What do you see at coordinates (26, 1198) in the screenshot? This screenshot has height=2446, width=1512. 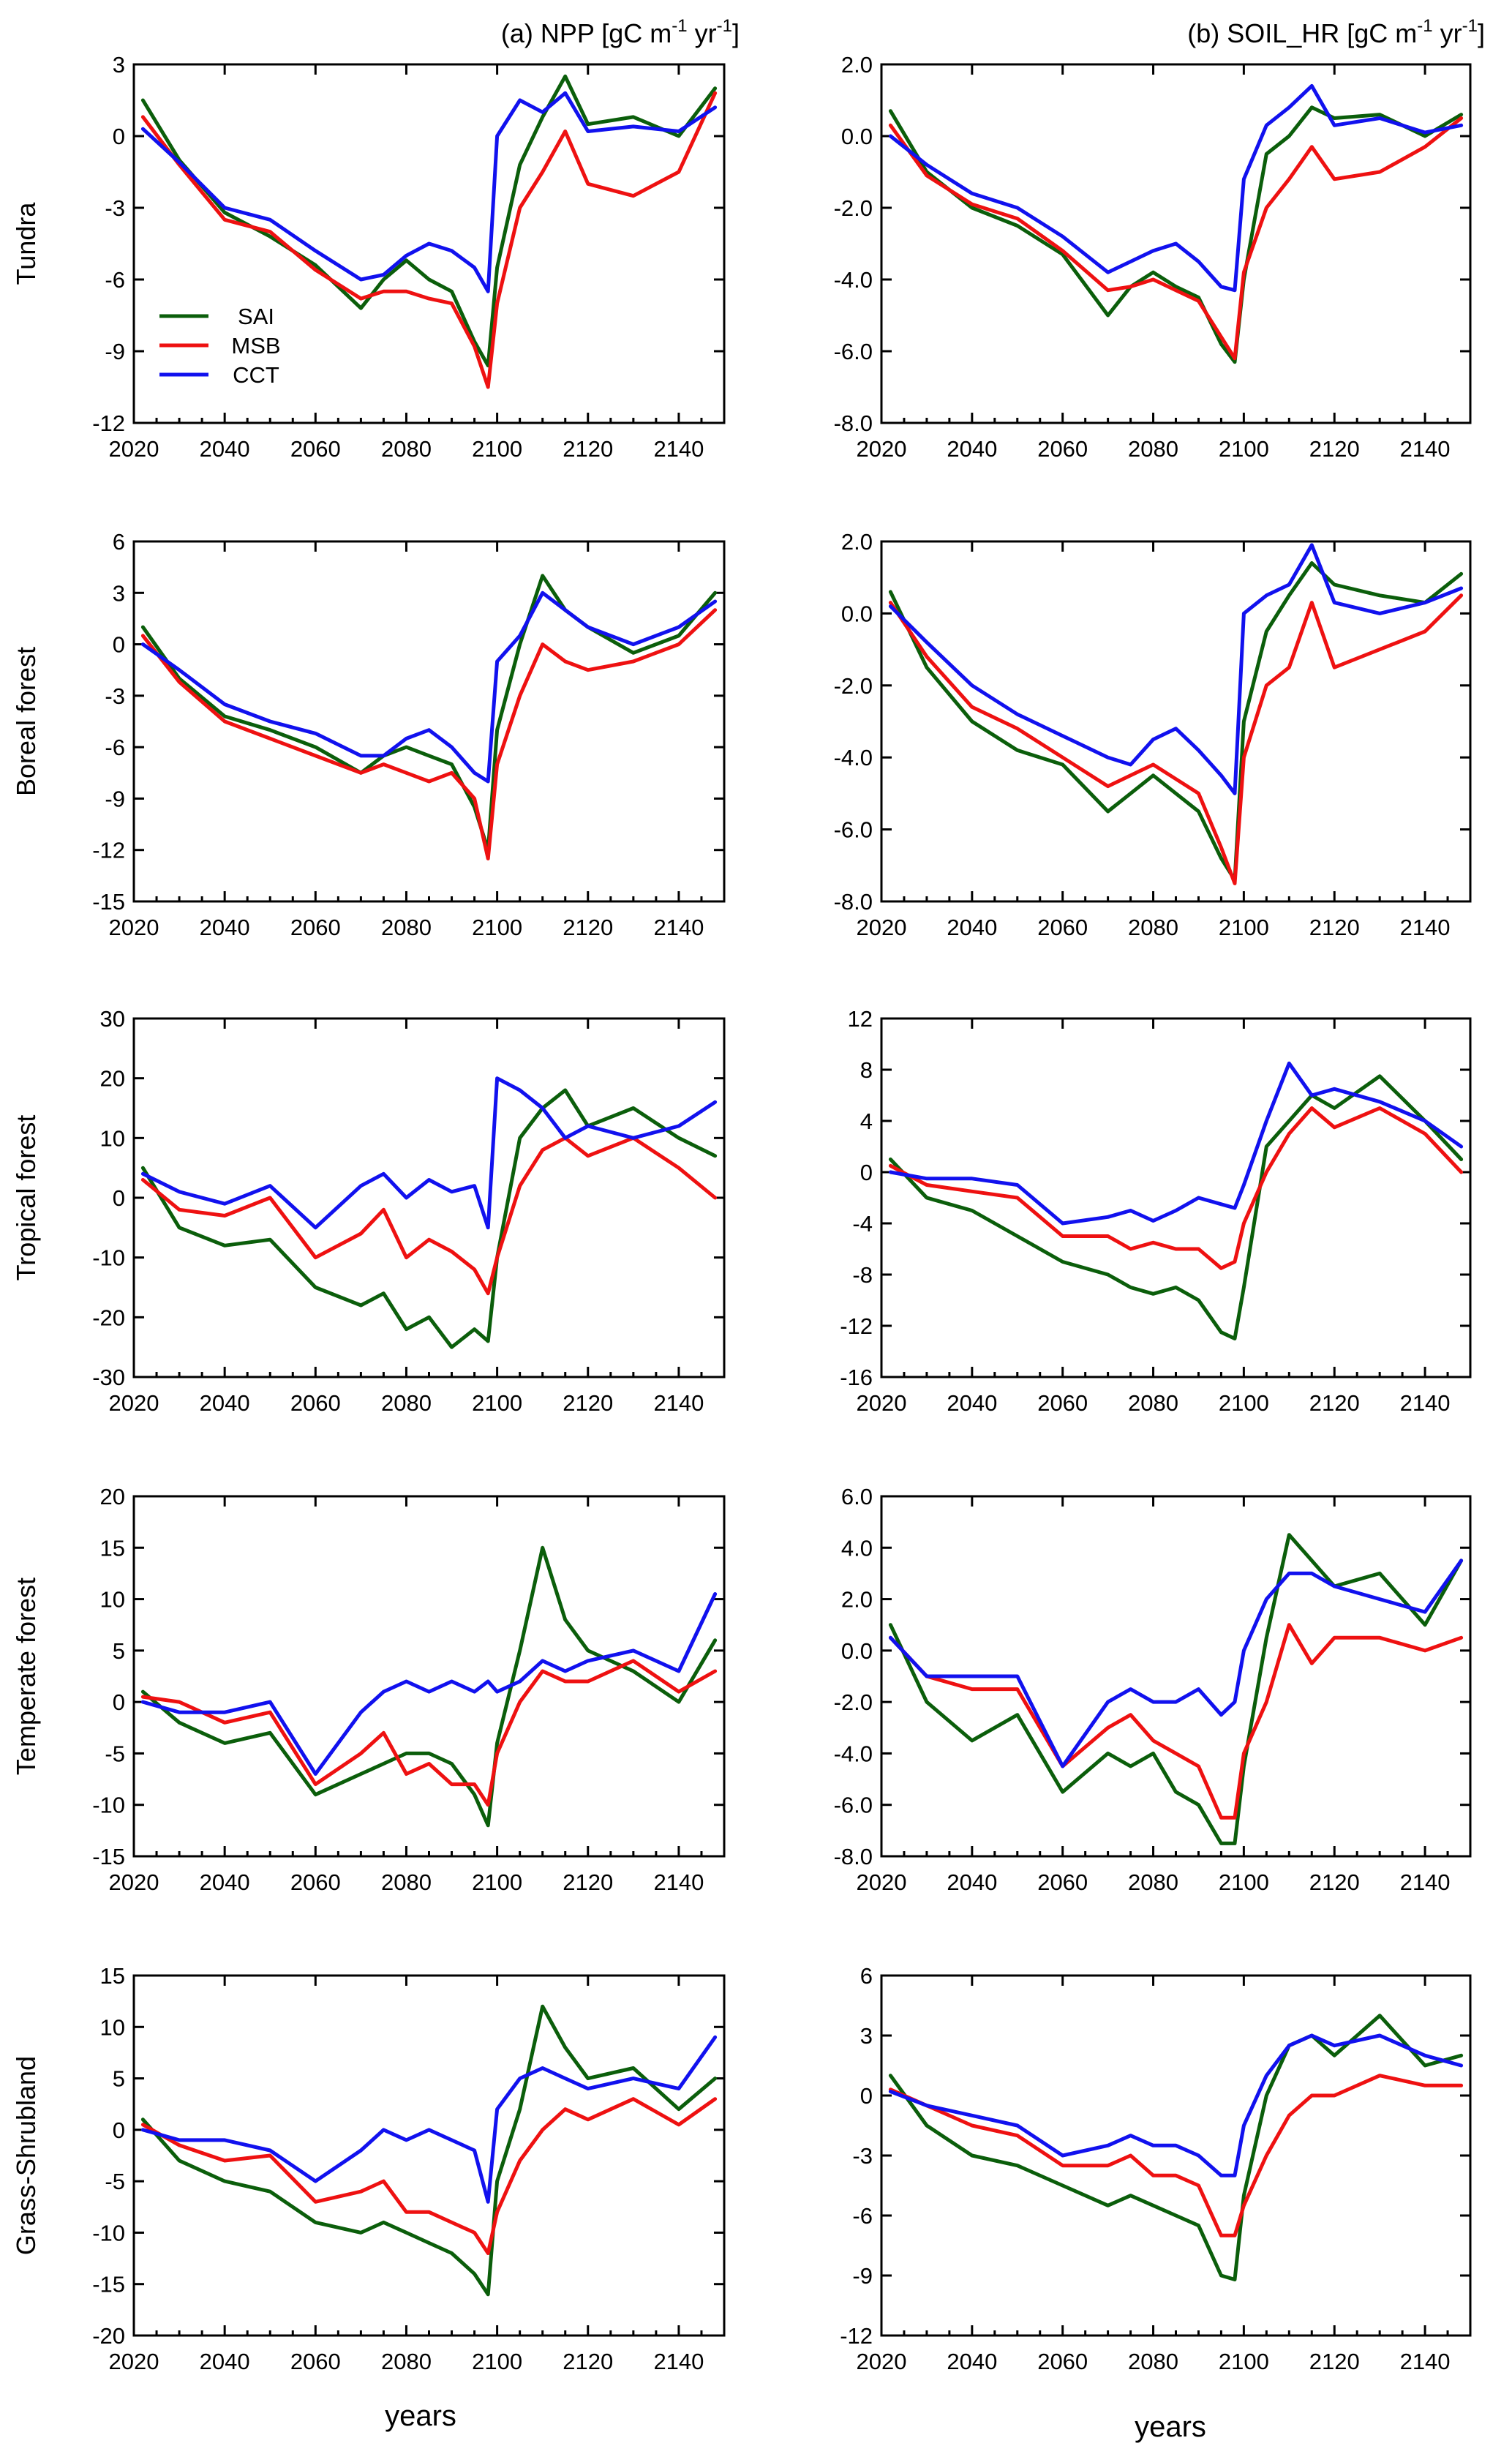 I see `row-label: Tropical forest` at bounding box center [26, 1198].